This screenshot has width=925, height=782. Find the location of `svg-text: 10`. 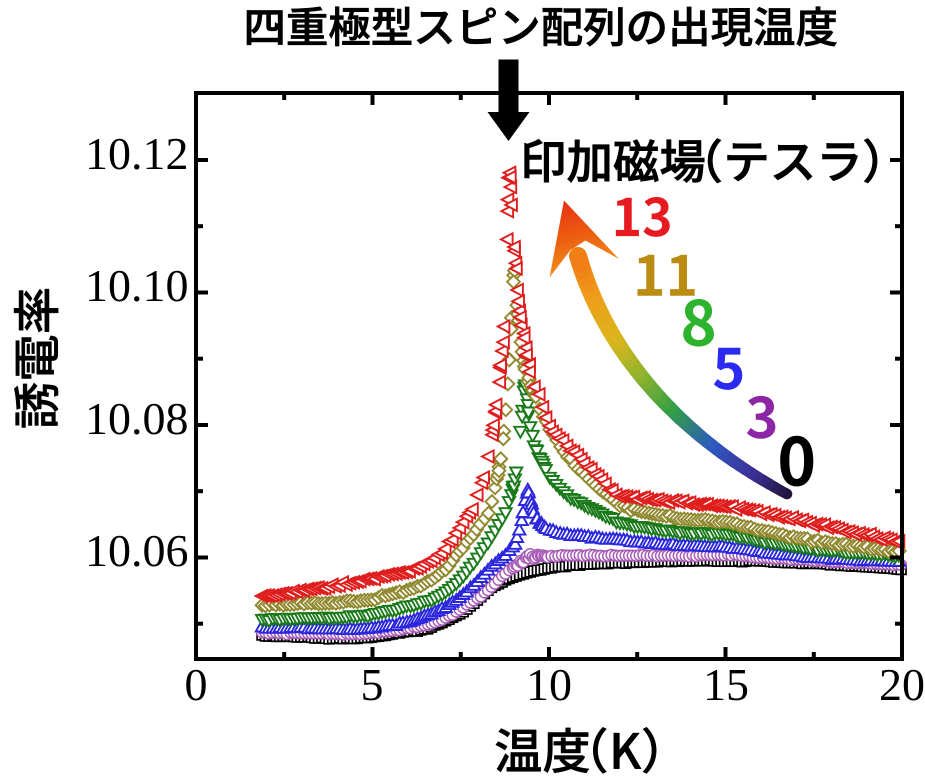

svg-text: 10 is located at coordinates (549, 684).